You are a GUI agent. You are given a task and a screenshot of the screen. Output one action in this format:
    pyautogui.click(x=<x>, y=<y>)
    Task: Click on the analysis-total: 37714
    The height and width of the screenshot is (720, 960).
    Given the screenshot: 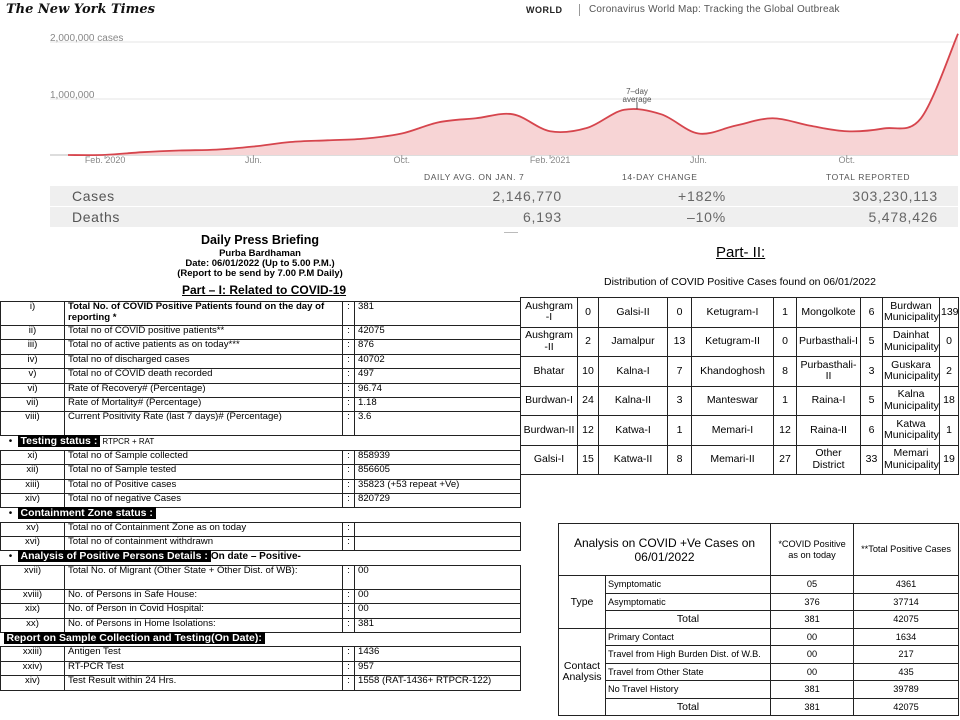 What is the action you would take?
    pyautogui.click(x=906, y=601)
    